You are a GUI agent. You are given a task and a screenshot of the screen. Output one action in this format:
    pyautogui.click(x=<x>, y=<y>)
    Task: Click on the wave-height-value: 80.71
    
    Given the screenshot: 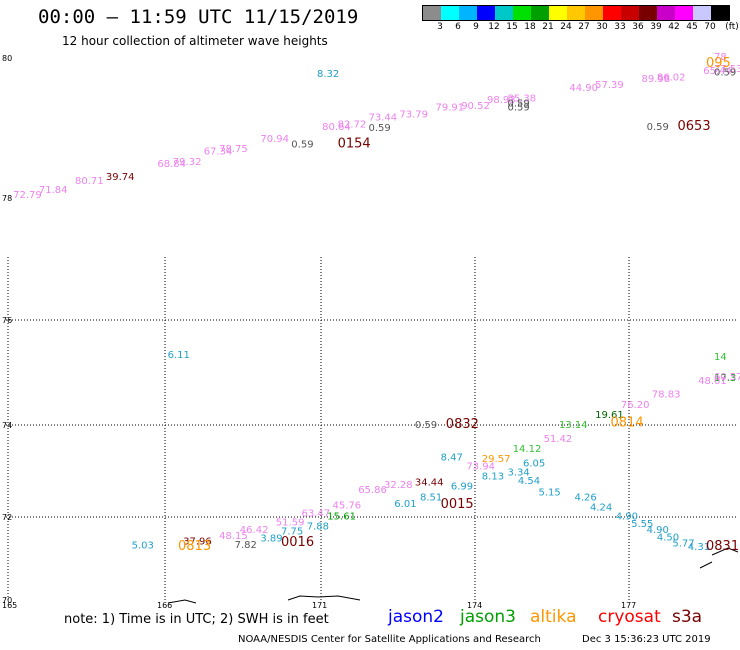 What is the action you would take?
    pyautogui.click(x=89, y=181)
    